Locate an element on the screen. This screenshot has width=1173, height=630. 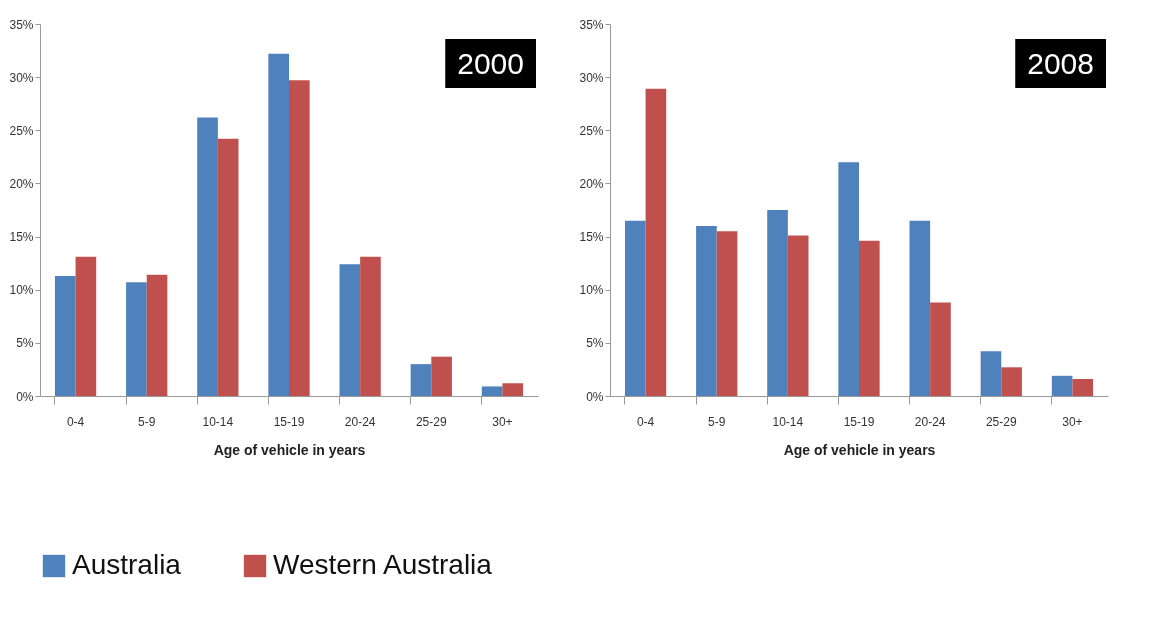
legend-label: Western Australia is located at coordinates (383, 564).